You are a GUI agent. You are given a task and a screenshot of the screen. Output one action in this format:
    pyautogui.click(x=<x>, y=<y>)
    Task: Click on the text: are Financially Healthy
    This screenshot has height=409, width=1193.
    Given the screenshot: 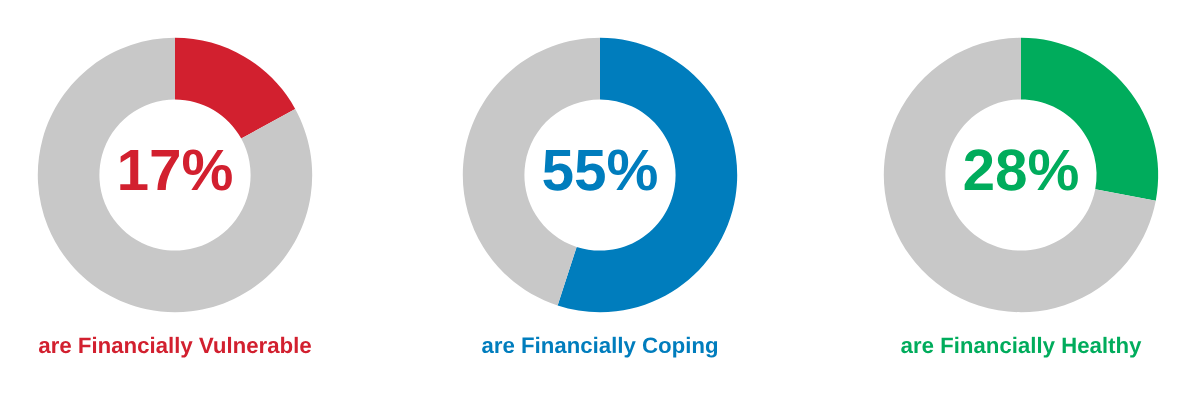 What is the action you would take?
    pyautogui.click(x=1021, y=347)
    